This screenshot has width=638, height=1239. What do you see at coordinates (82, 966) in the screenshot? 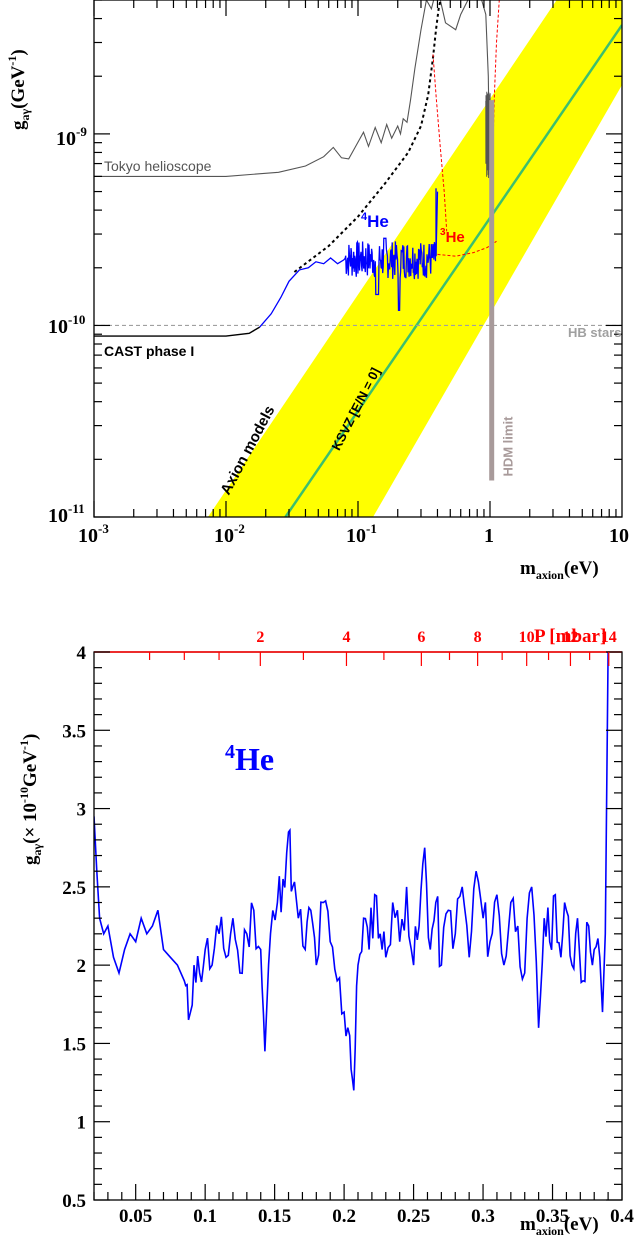
I see `y-tick-label: 2` at bounding box center [82, 966].